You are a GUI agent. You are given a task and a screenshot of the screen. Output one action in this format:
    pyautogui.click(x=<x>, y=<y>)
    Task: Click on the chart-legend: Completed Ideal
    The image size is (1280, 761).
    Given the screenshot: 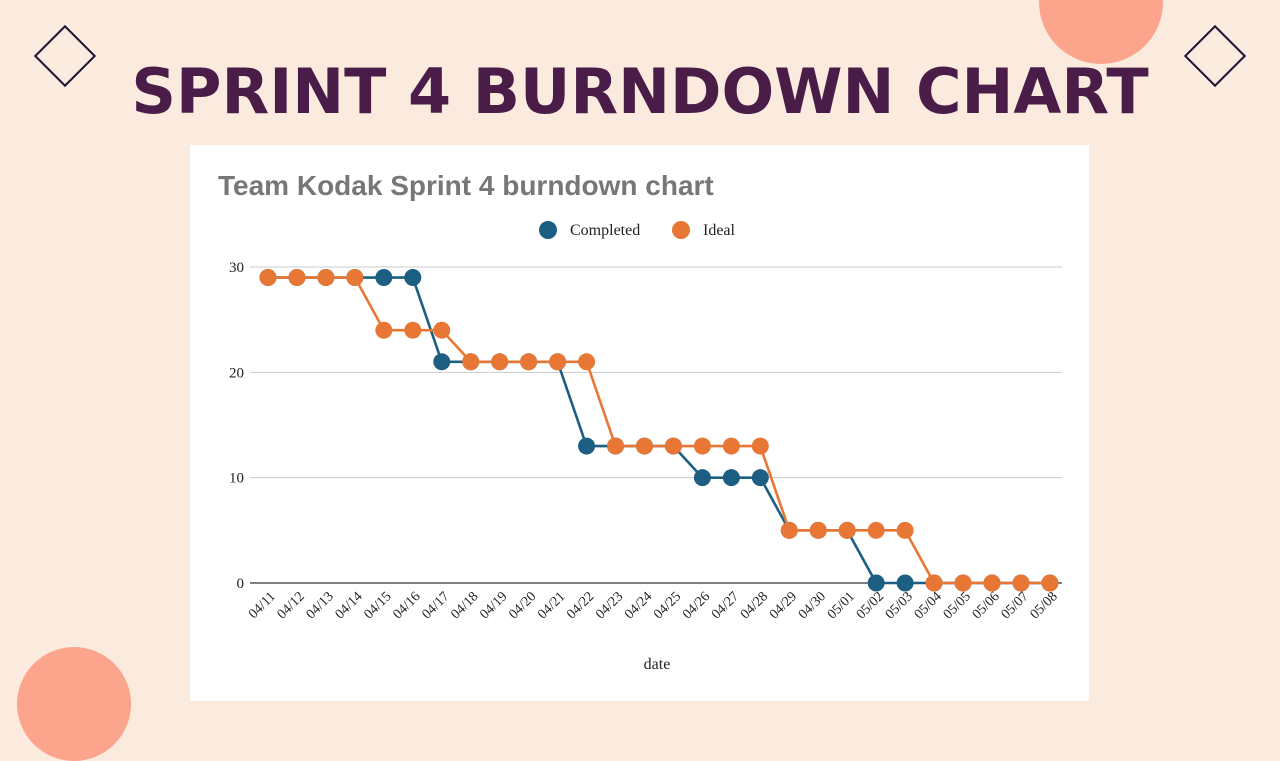 What is the action you would take?
    pyautogui.click(x=637, y=230)
    